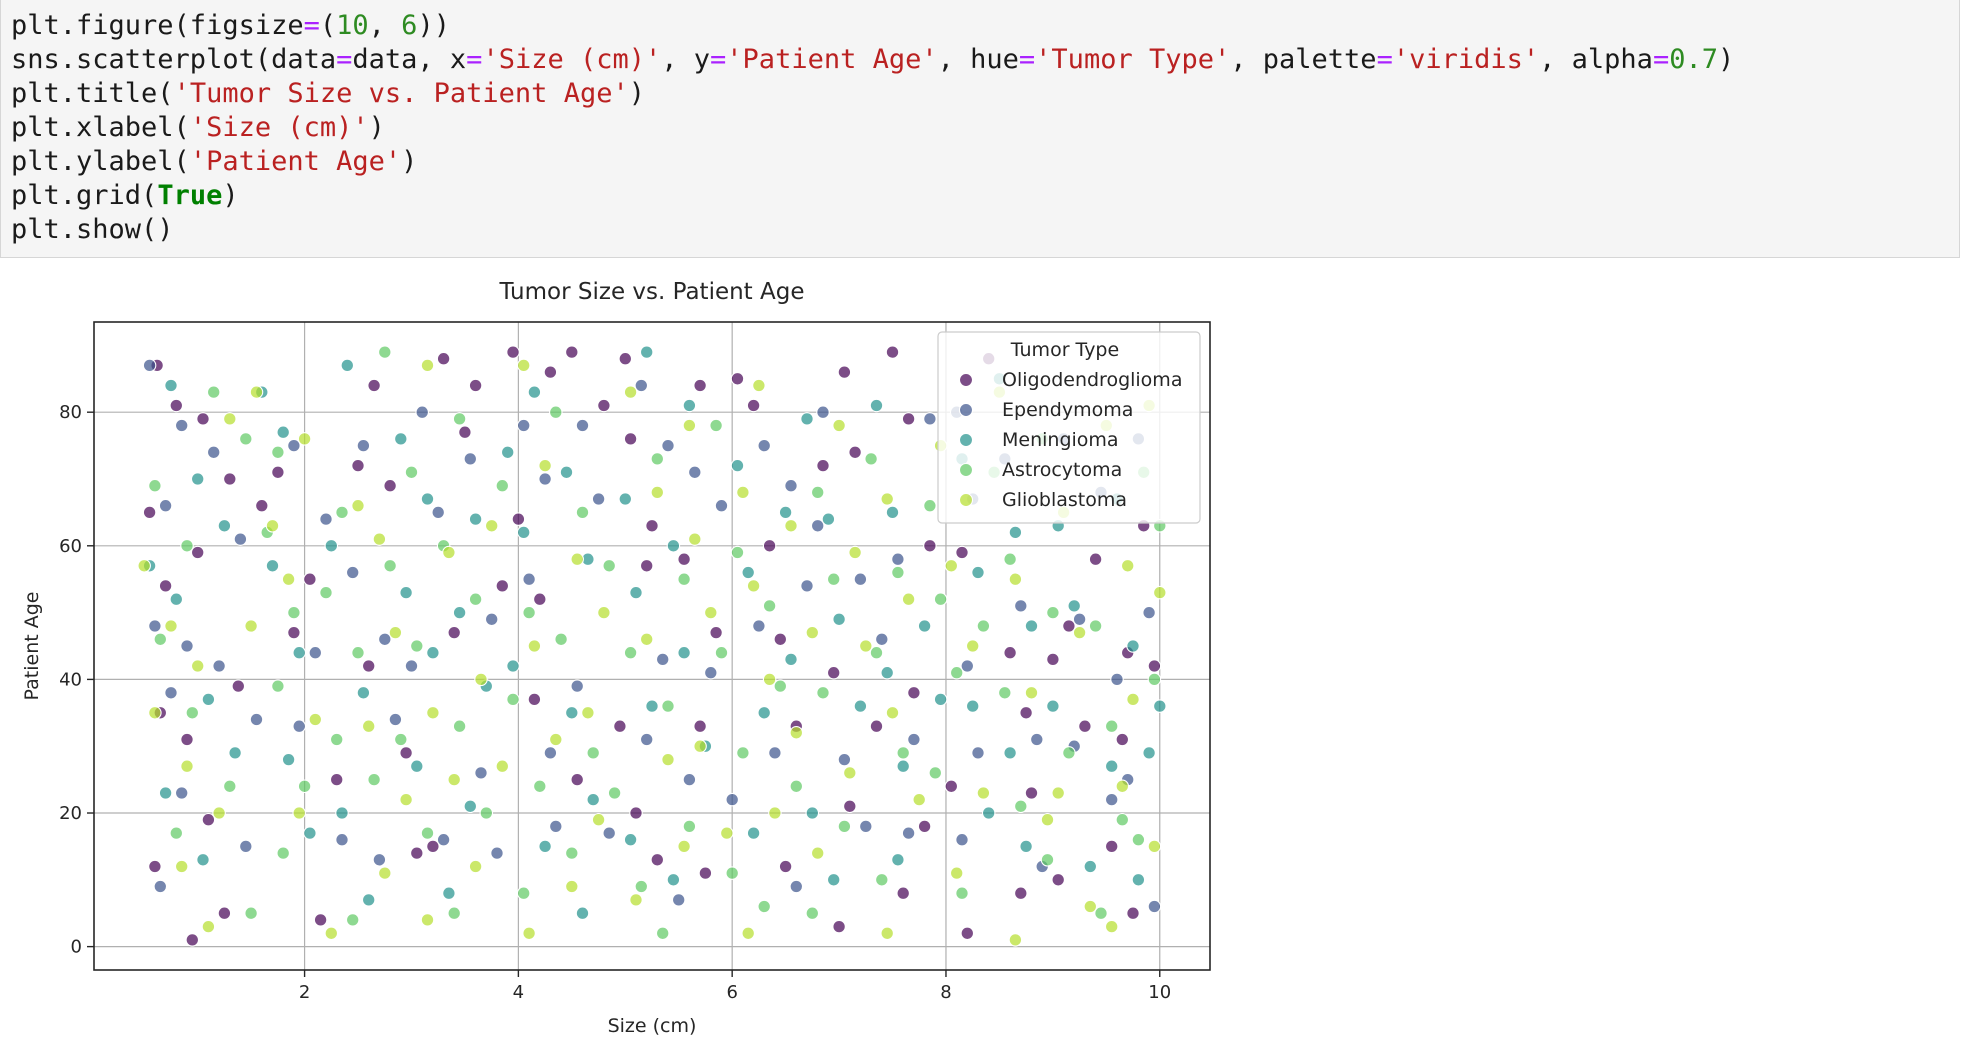  I want to click on code-token: =, so click(311, 25).